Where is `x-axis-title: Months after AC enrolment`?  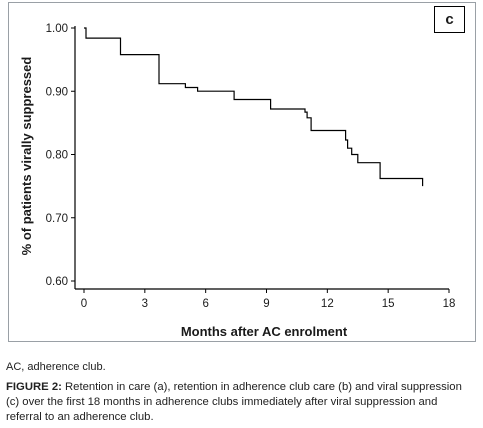
x-axis-title: Months after AC enrolment is located at coordinates (264, 331).